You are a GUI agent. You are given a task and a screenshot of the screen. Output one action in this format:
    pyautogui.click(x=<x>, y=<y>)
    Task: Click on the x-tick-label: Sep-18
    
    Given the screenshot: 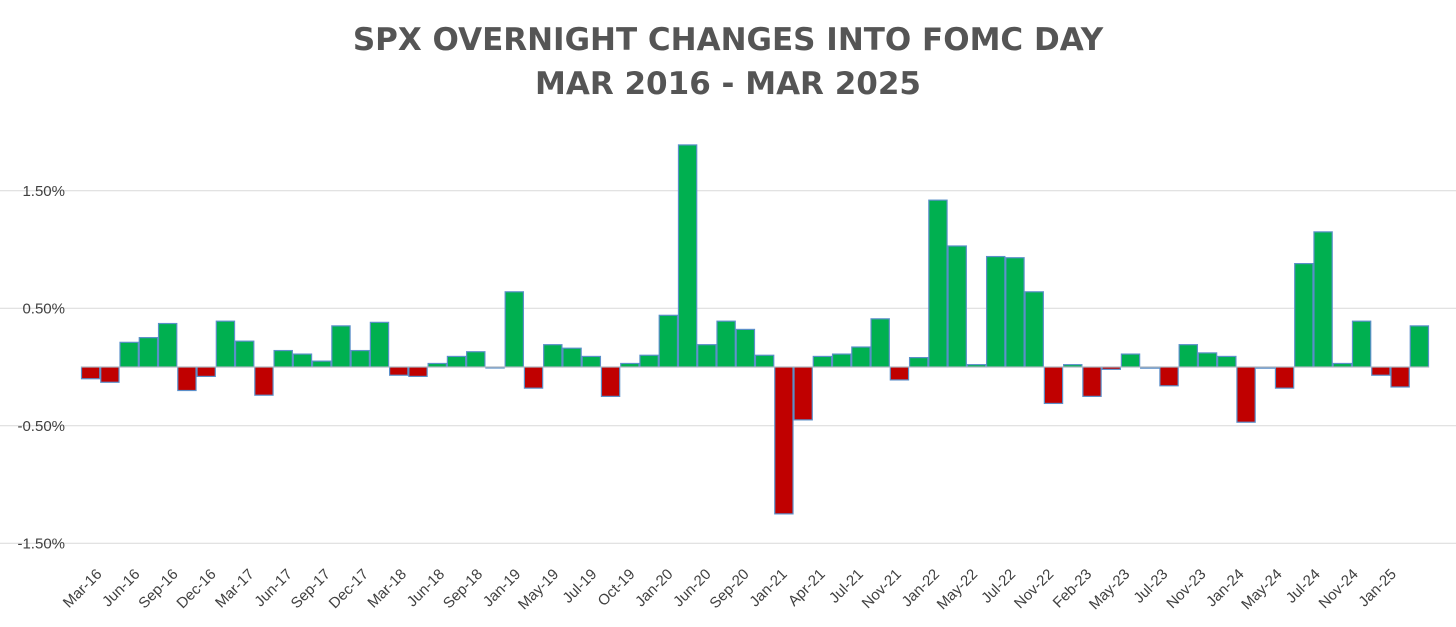 What is the action you would take?
    pyautogui.click(x=463, y=589)
    